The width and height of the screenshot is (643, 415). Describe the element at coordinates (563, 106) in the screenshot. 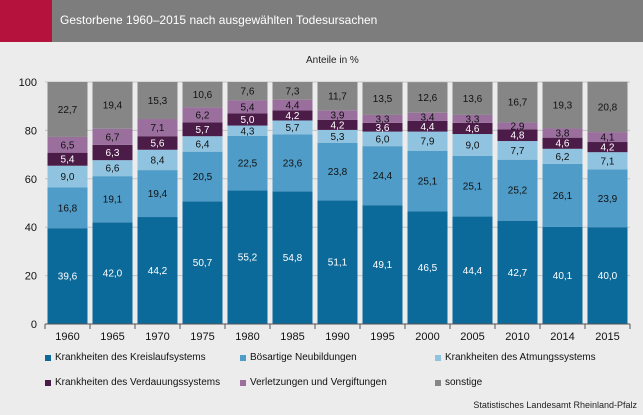

I see `data-label: 19,3` at that location.